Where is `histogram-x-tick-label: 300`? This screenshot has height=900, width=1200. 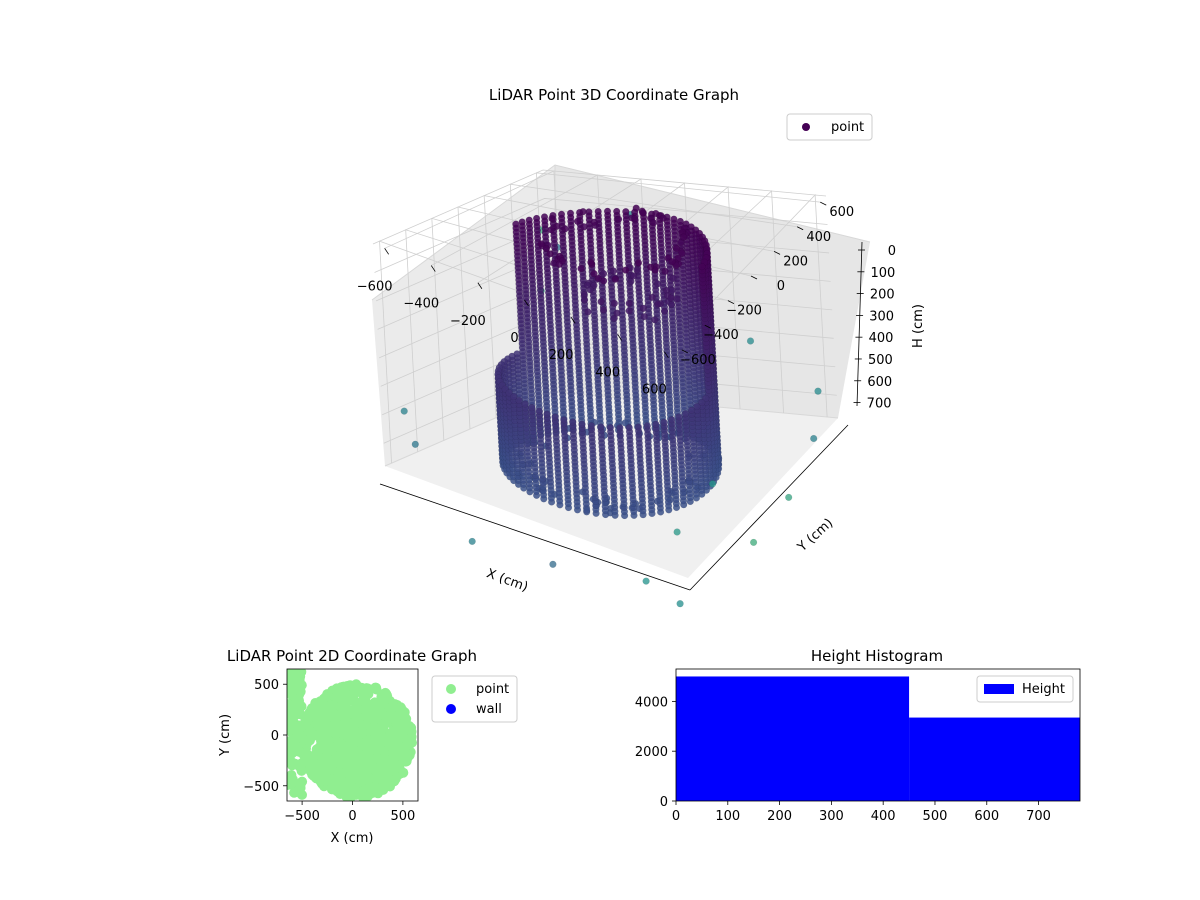
histogram-x-tick-label: 300 is located at coordinates (831, 816).